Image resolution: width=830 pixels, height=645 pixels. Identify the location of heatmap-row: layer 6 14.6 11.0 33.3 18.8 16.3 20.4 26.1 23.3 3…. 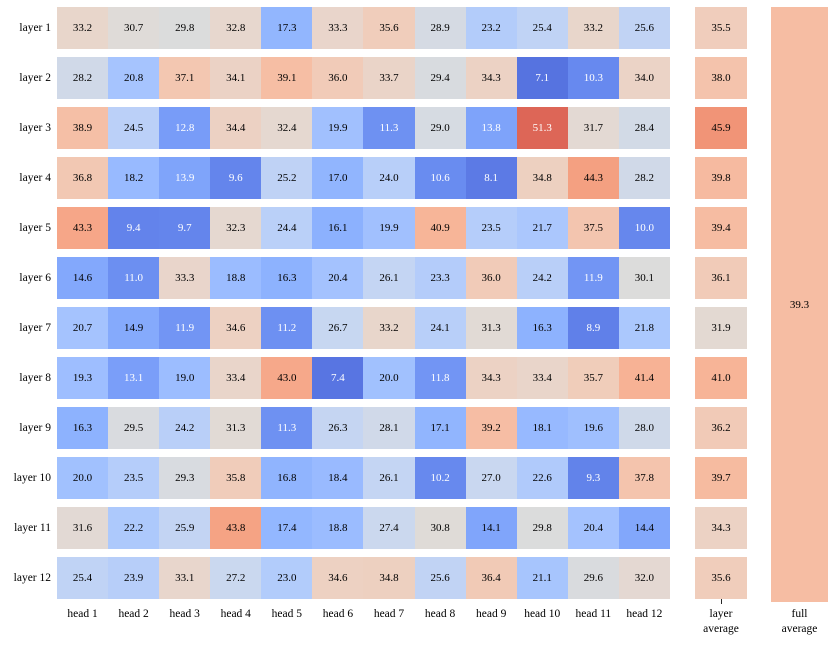
(373, 278).